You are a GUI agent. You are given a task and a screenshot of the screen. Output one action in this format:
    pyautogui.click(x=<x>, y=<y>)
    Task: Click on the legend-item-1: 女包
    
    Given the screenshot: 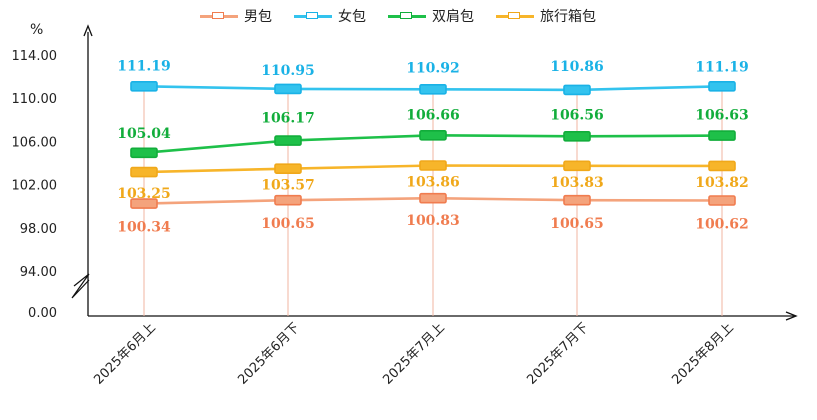 What is the action you would take?
    pyautogui.click(x=330, y=16)
    